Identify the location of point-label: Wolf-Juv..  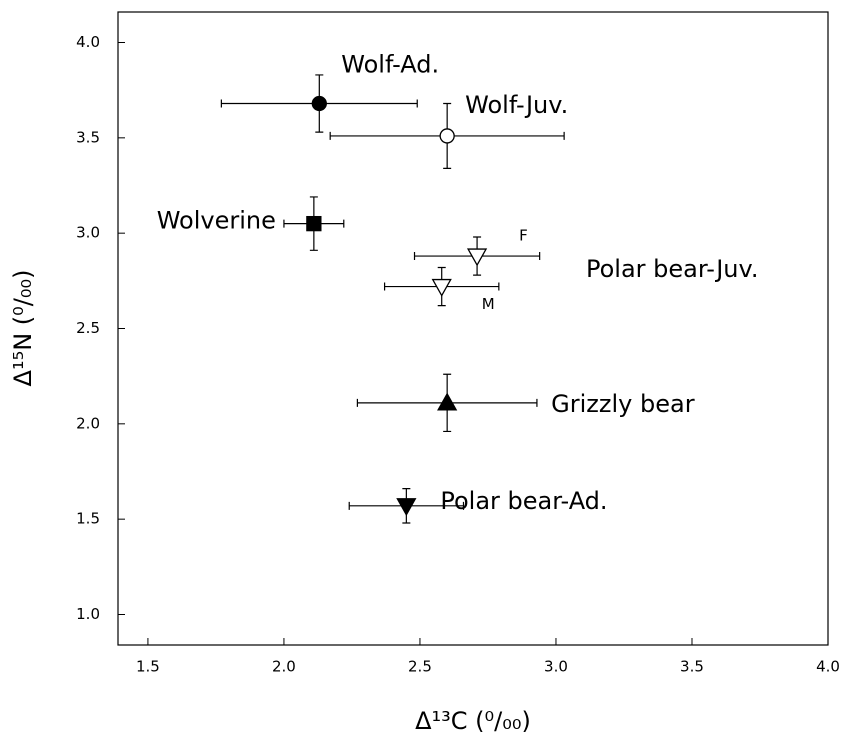
(516, 105).